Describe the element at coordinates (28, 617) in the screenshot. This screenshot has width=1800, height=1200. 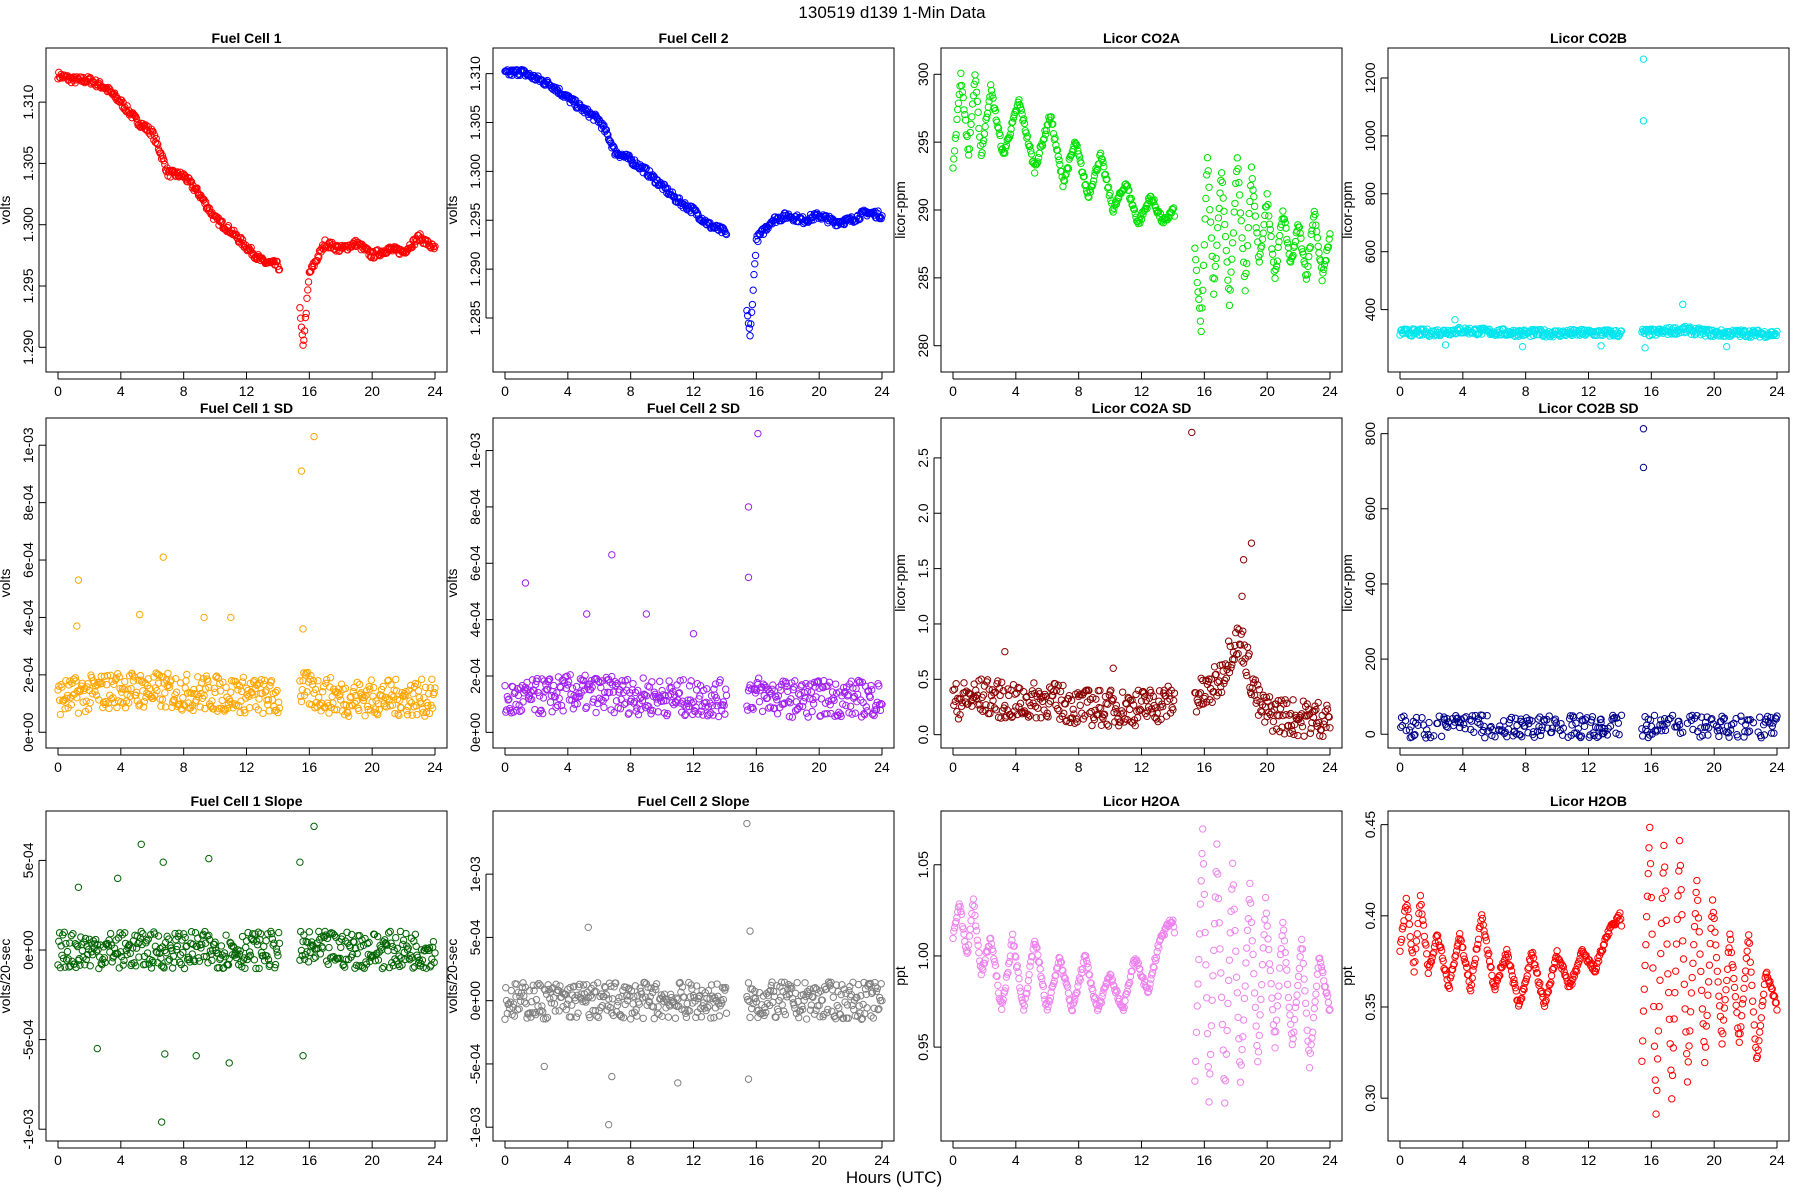
I see `y-tick-label: 4e-04` at that location.